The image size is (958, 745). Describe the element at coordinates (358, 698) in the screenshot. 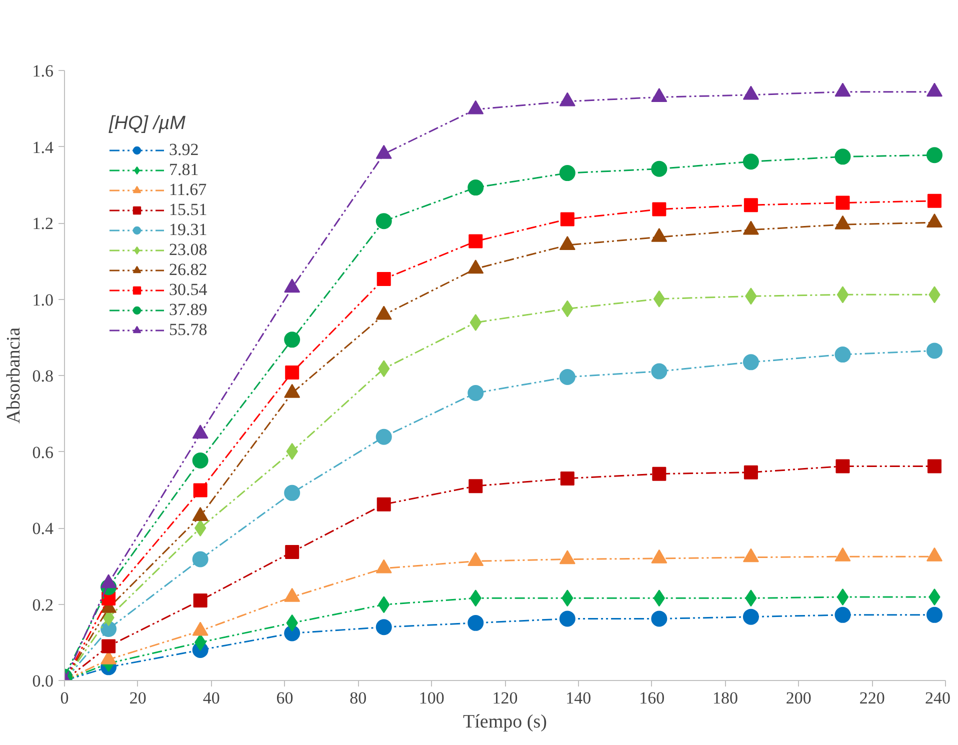

I see `x-tick-label: 80` at that location.